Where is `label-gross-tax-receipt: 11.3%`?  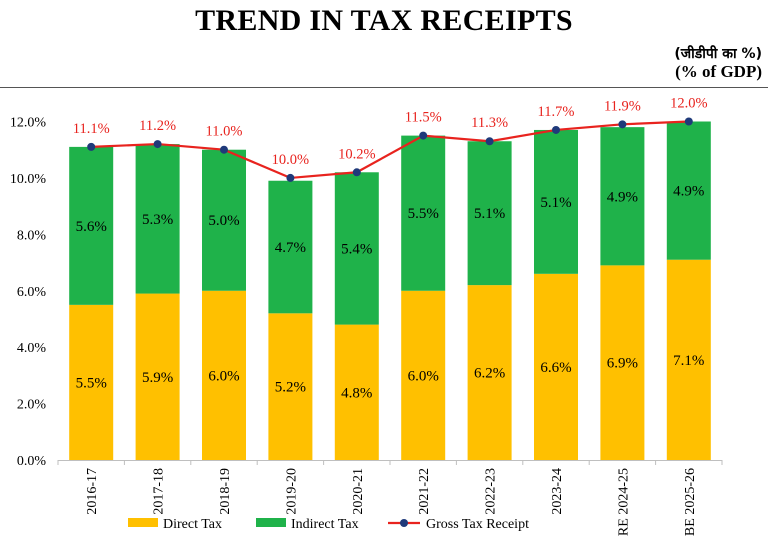 label-gross-tax-receipt: 11.3% is located at coordinates (489, 123).